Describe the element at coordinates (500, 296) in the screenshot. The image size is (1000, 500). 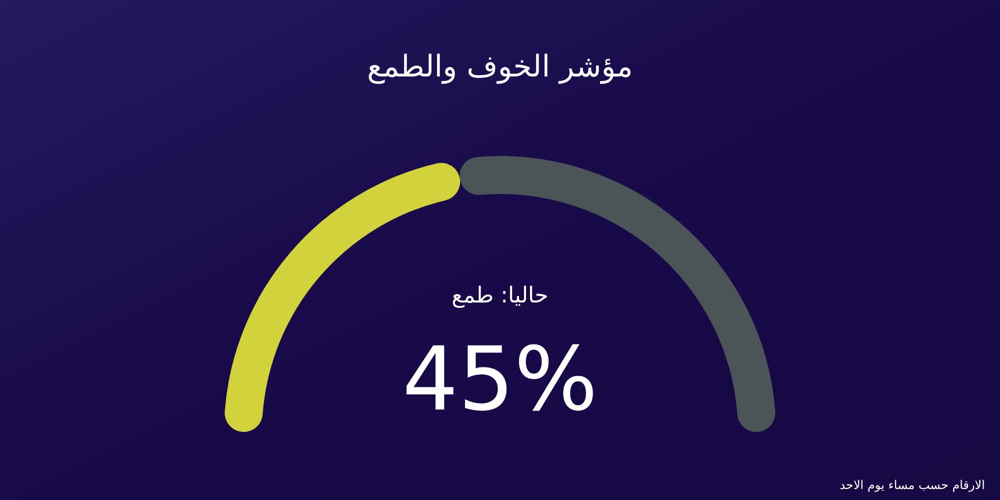
I see `text: حاليا: طمع` at that location.